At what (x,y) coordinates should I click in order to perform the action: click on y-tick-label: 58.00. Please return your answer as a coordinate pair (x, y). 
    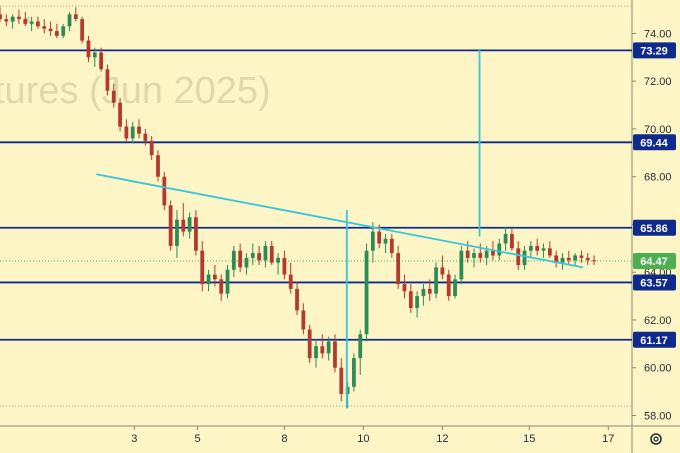
    Looking at the image, I should click on (658, 416).